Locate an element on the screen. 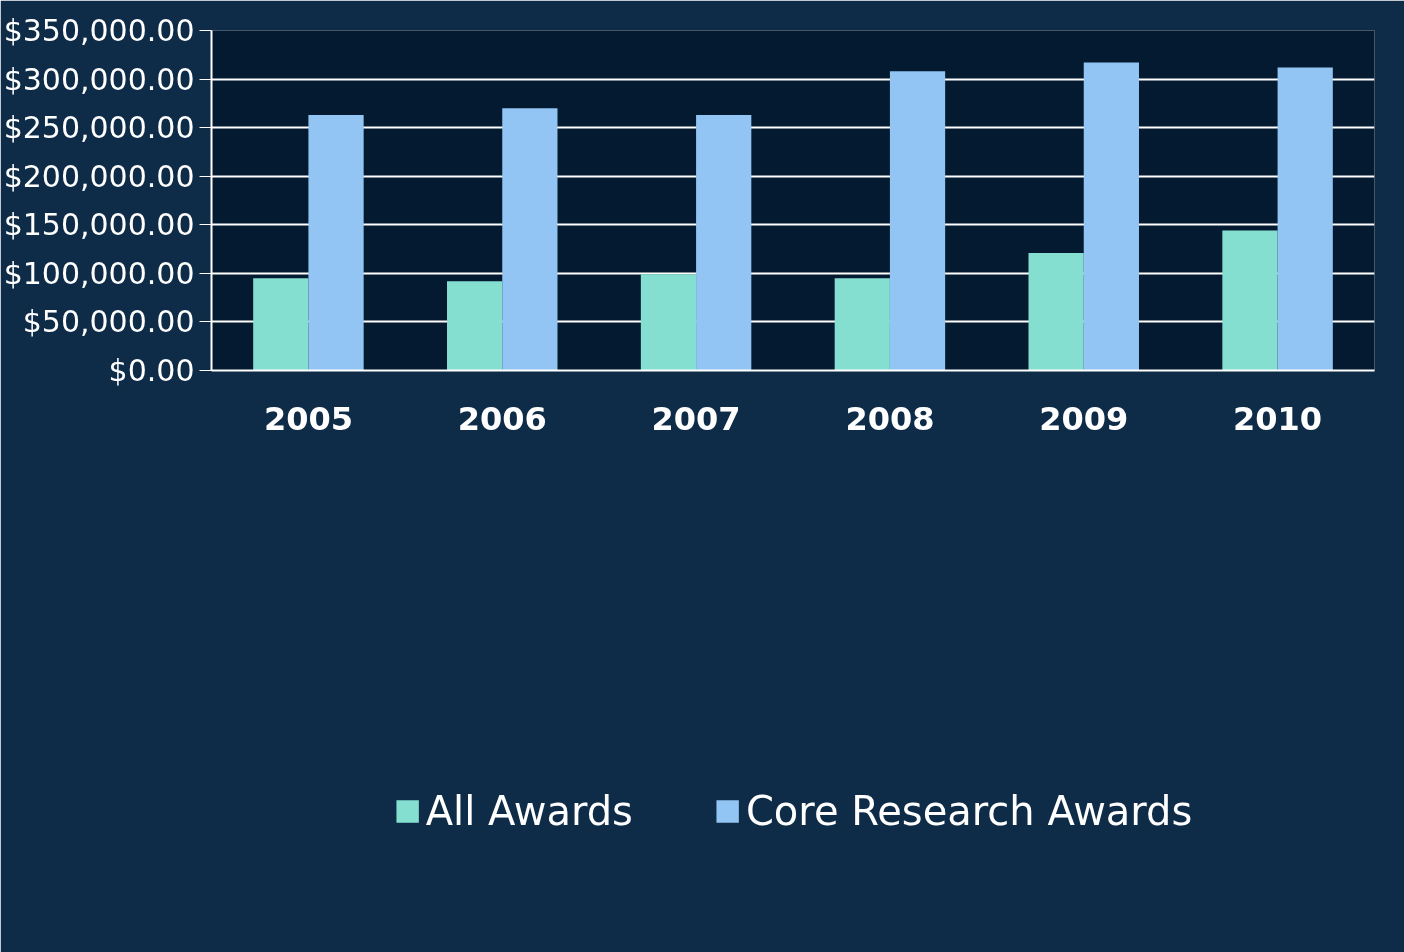 The image size is (1404, 952). x-tick-label: 2005 is located at coordinates (308, 418).